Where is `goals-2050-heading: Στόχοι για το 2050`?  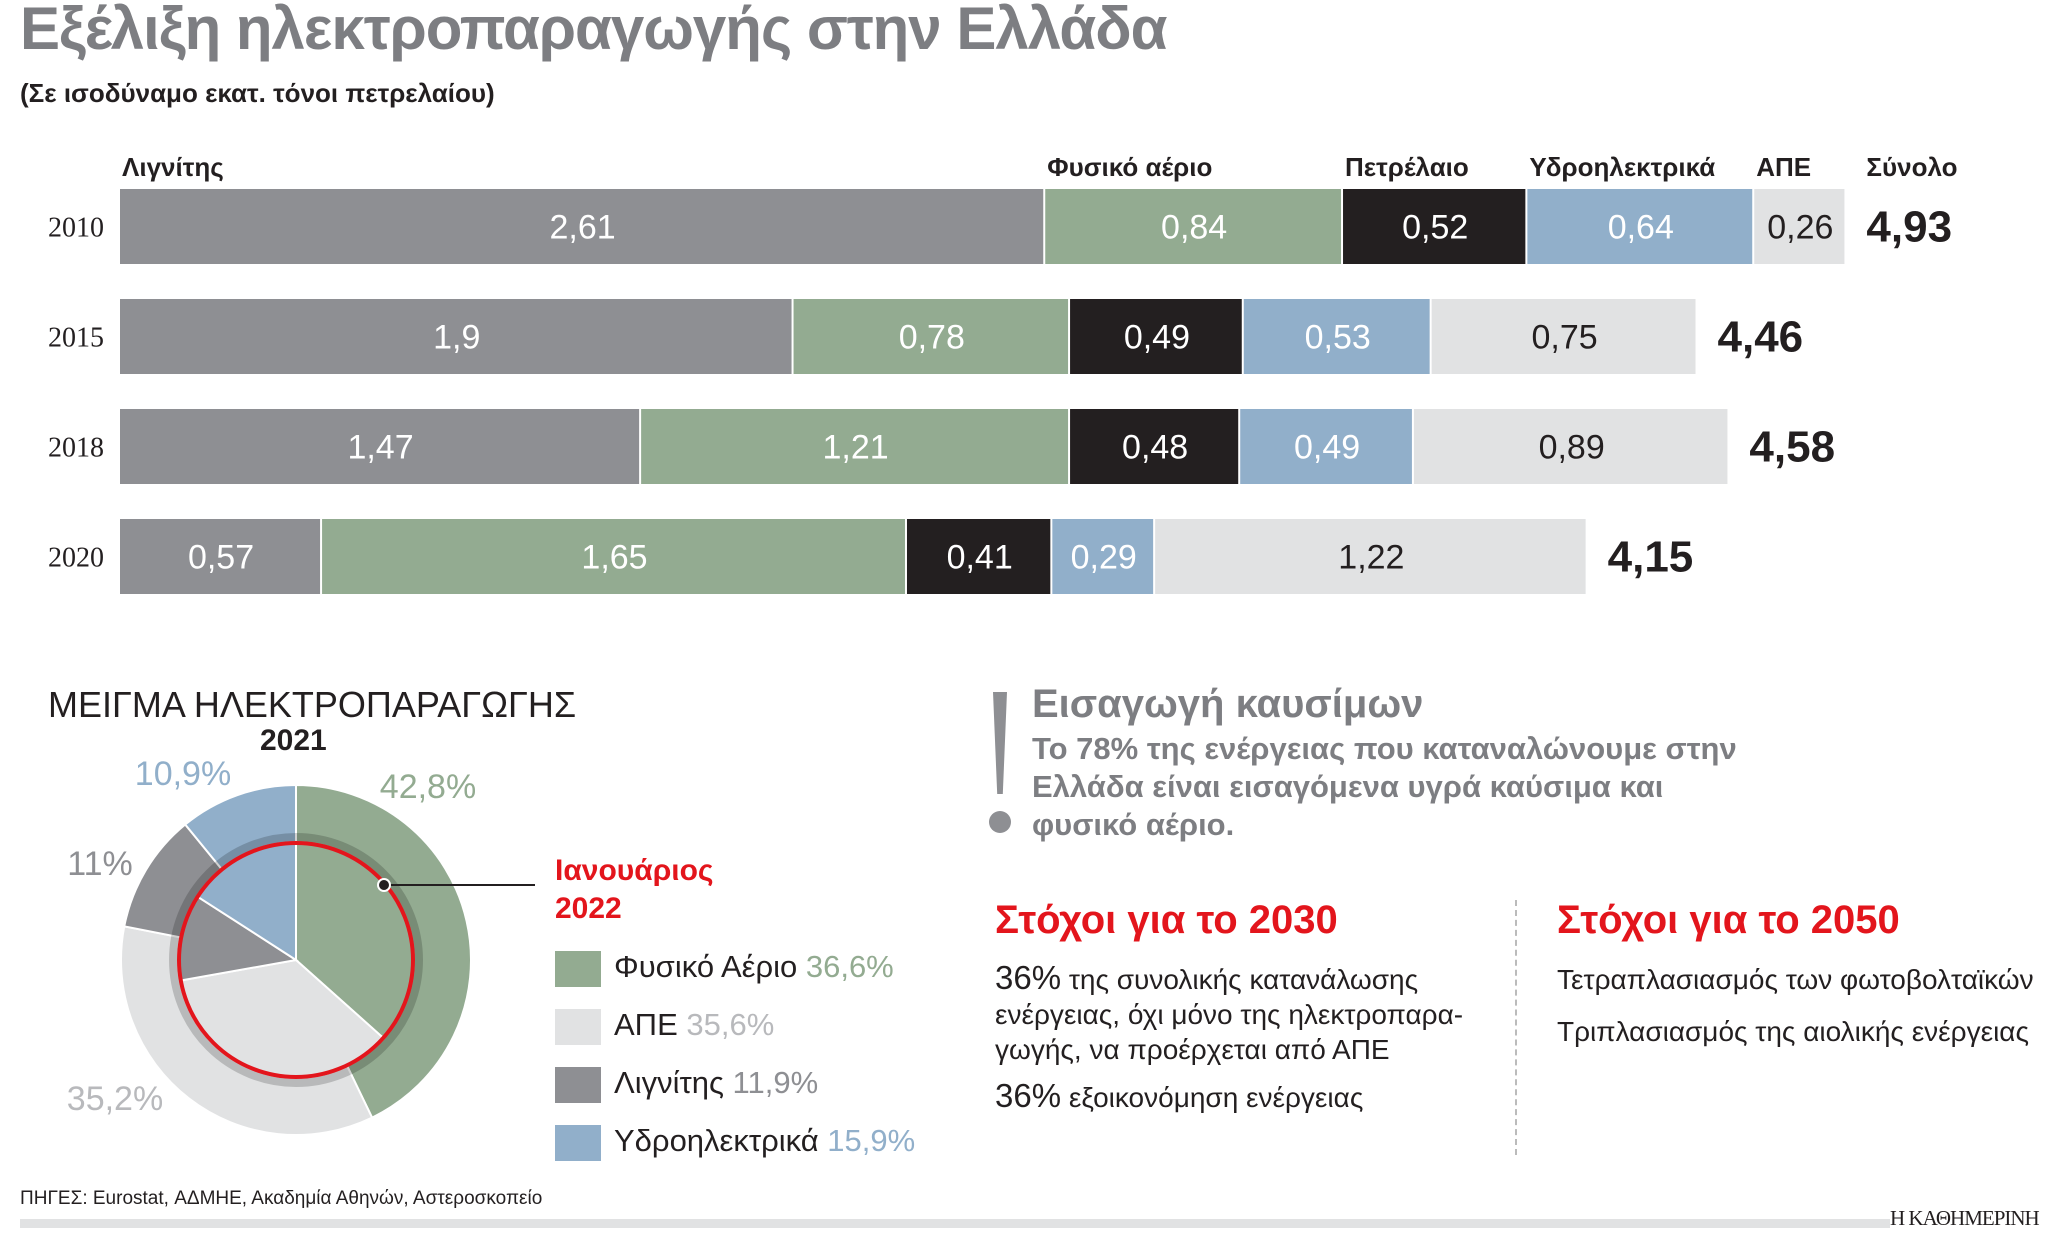 goals-2050-heading: Στόχοι για το 2050 is located at coordinates (1728, 920).